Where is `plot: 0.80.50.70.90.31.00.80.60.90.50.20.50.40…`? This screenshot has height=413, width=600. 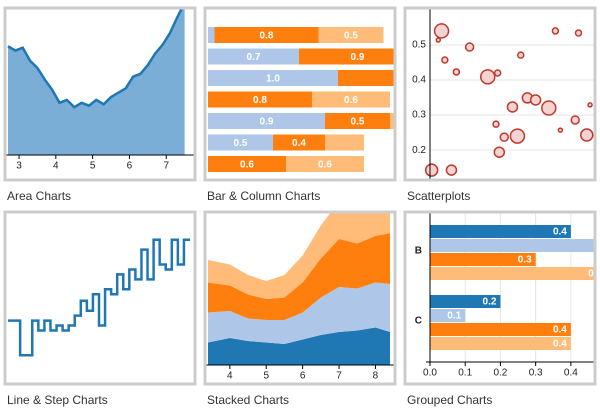 plot: 0.80.50.70.90.31.00.80.60.90.50.20.50.40… is located at coordinates (301, 99).